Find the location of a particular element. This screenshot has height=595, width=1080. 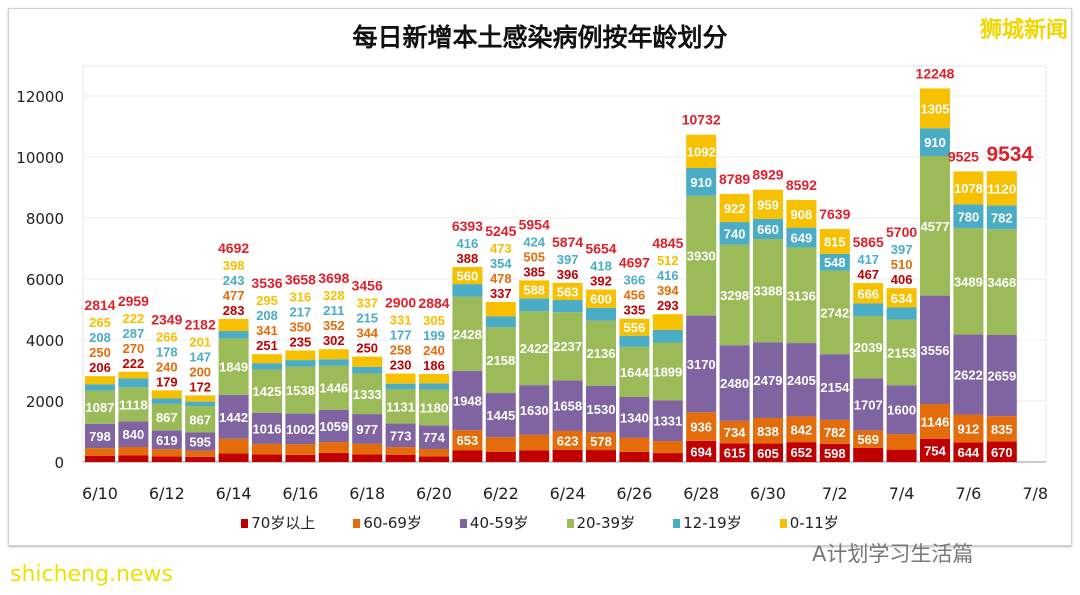

y-tick-label: 4000 is located at coordinates (45, 341).